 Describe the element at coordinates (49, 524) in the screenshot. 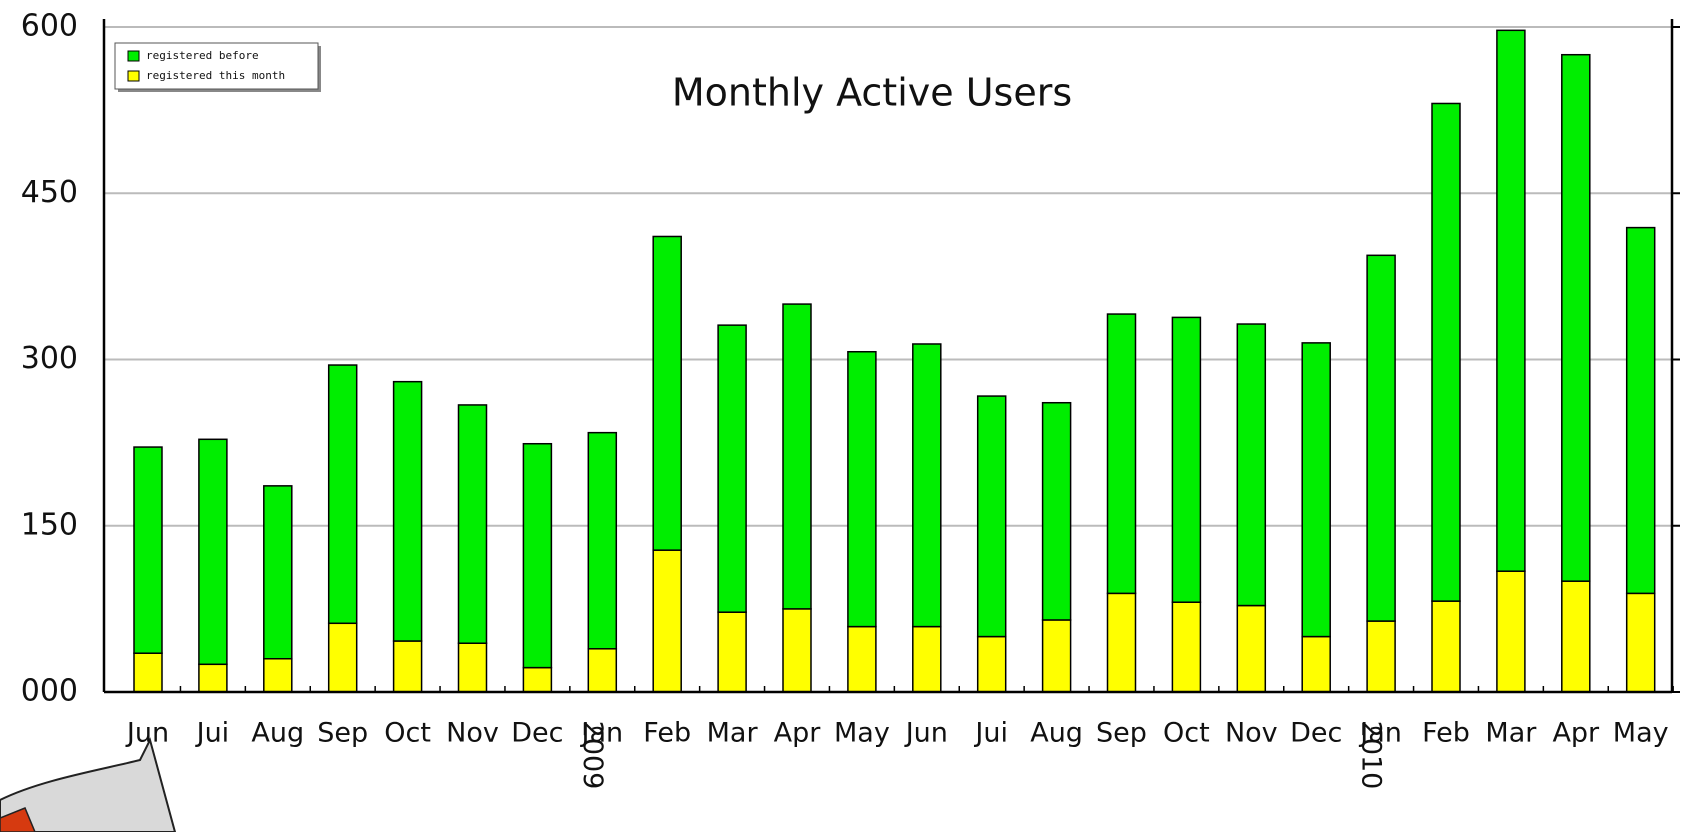

I see `y-tick-label: 150` at that location.